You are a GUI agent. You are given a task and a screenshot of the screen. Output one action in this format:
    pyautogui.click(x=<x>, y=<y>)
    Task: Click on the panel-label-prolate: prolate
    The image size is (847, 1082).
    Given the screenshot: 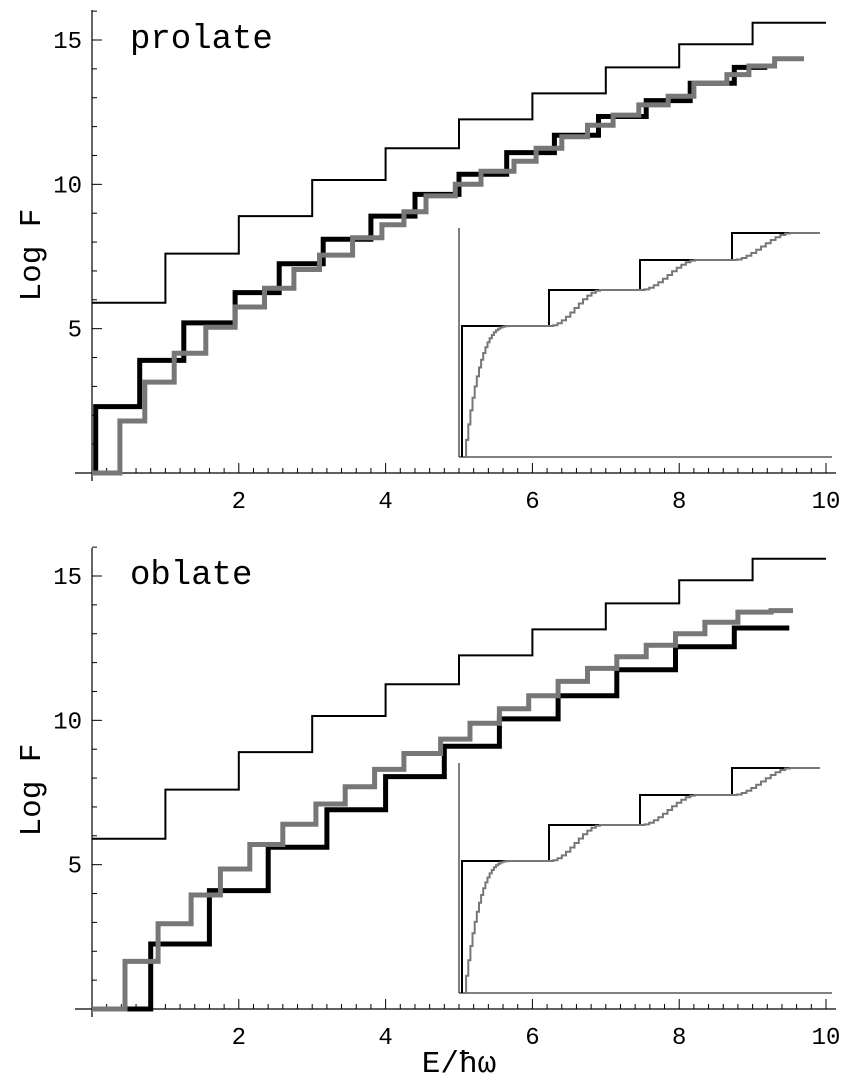 What is the action you would take?
    pyautogui.click(x=201, y=40)
    